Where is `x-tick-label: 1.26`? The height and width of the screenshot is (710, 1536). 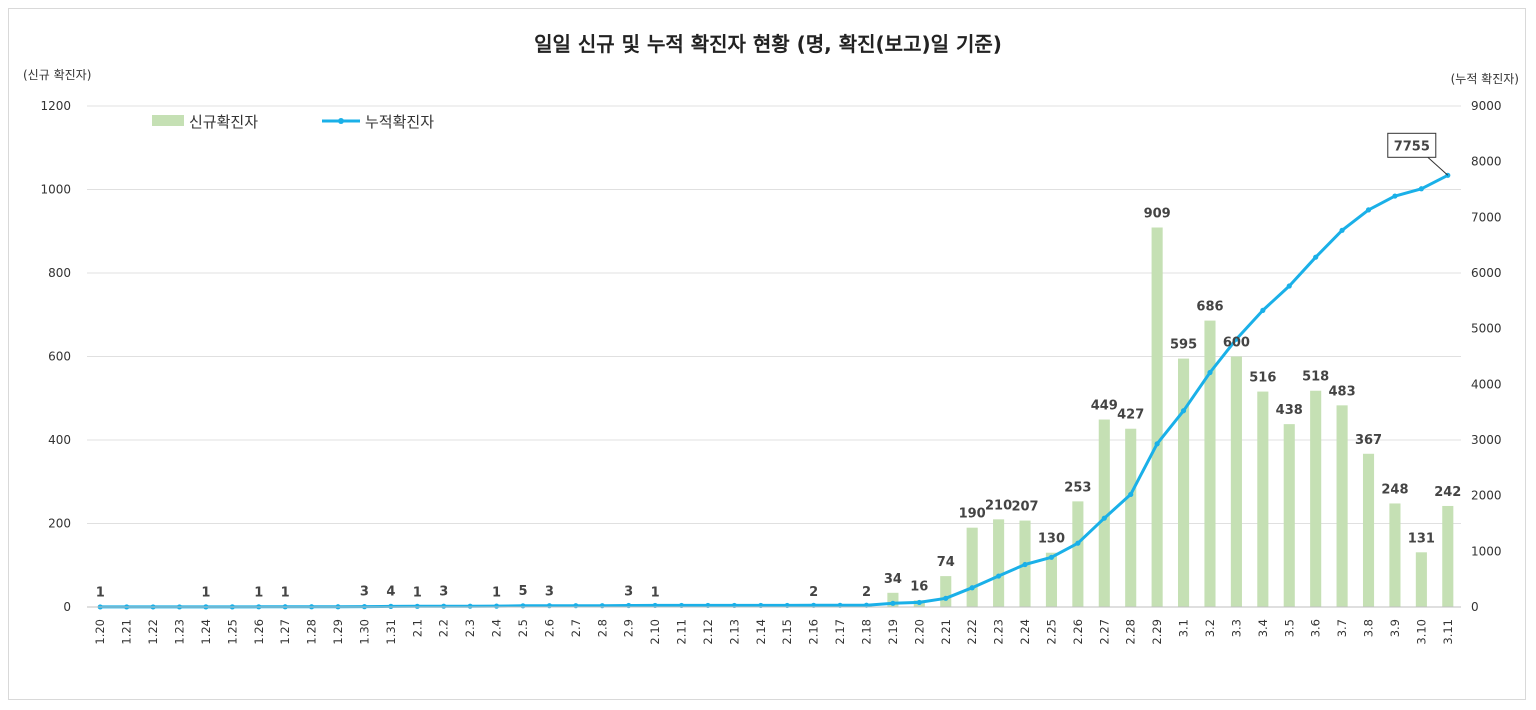
x-tick-label: 1.26 is located at coordinates (259, 632).